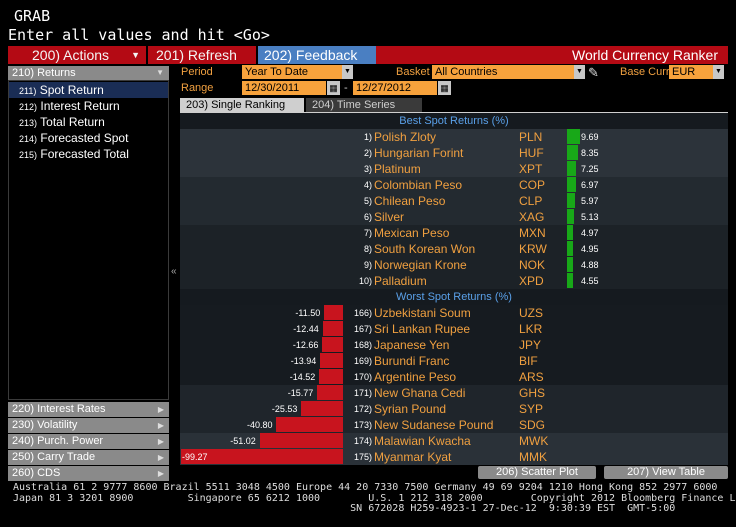 Image resolution: width=736 pixels, height=527 pixels. I want to click on currency-code: CLP, so click(531, 201).